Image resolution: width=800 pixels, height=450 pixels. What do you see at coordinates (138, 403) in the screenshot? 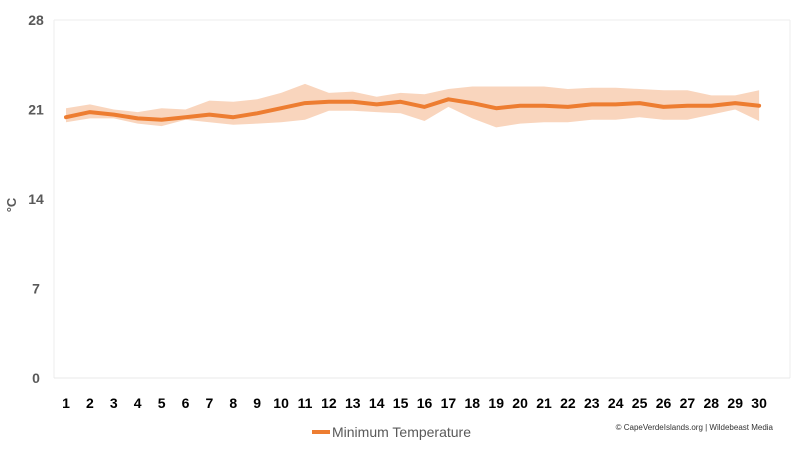
I see `x-tick-label: 4` at bounding box center [138, 403].